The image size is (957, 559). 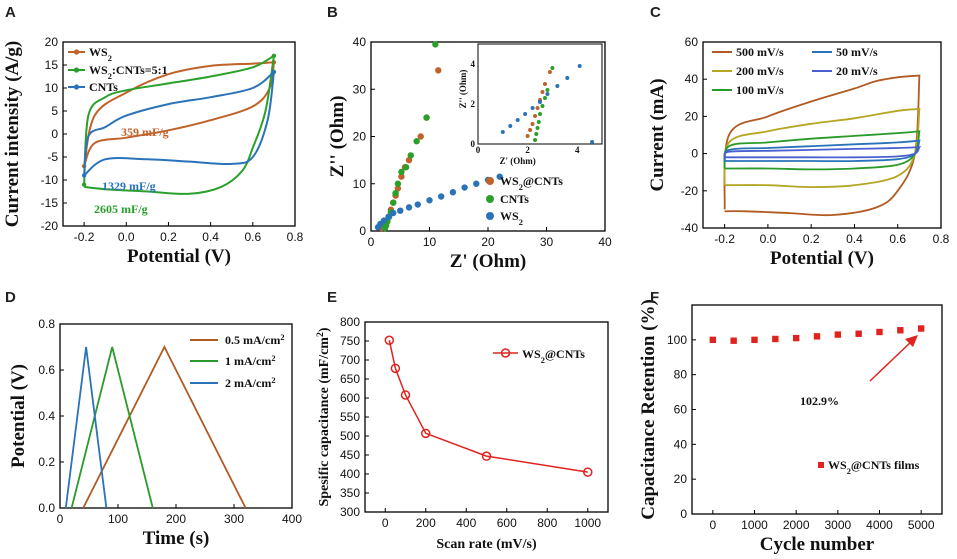 What do you see at coordinates (52, 157) in the screenshot?
I see `y-tick-label: -5` at bounding box center [52, 157].